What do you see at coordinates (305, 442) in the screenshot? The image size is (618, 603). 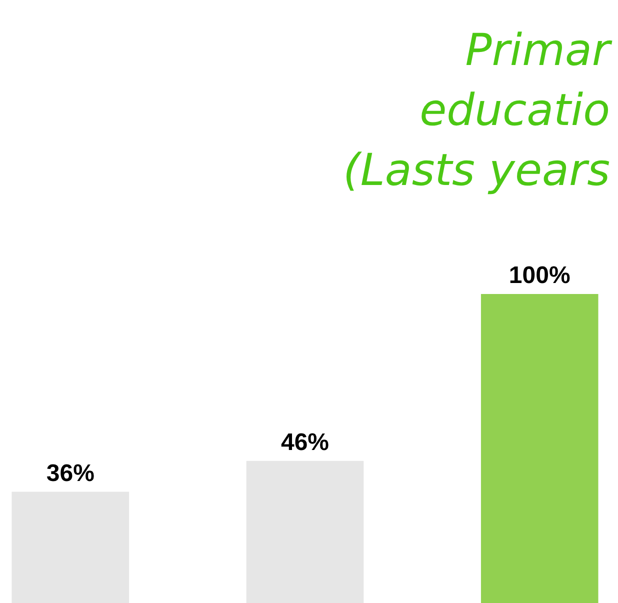 I see `data-label: 46%` at bounding box center [305, 442].